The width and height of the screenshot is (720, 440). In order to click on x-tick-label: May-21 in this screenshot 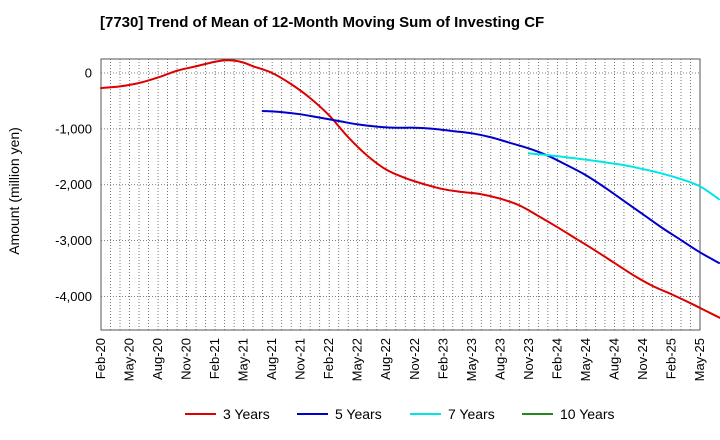, I will do `click(243, 359)`.